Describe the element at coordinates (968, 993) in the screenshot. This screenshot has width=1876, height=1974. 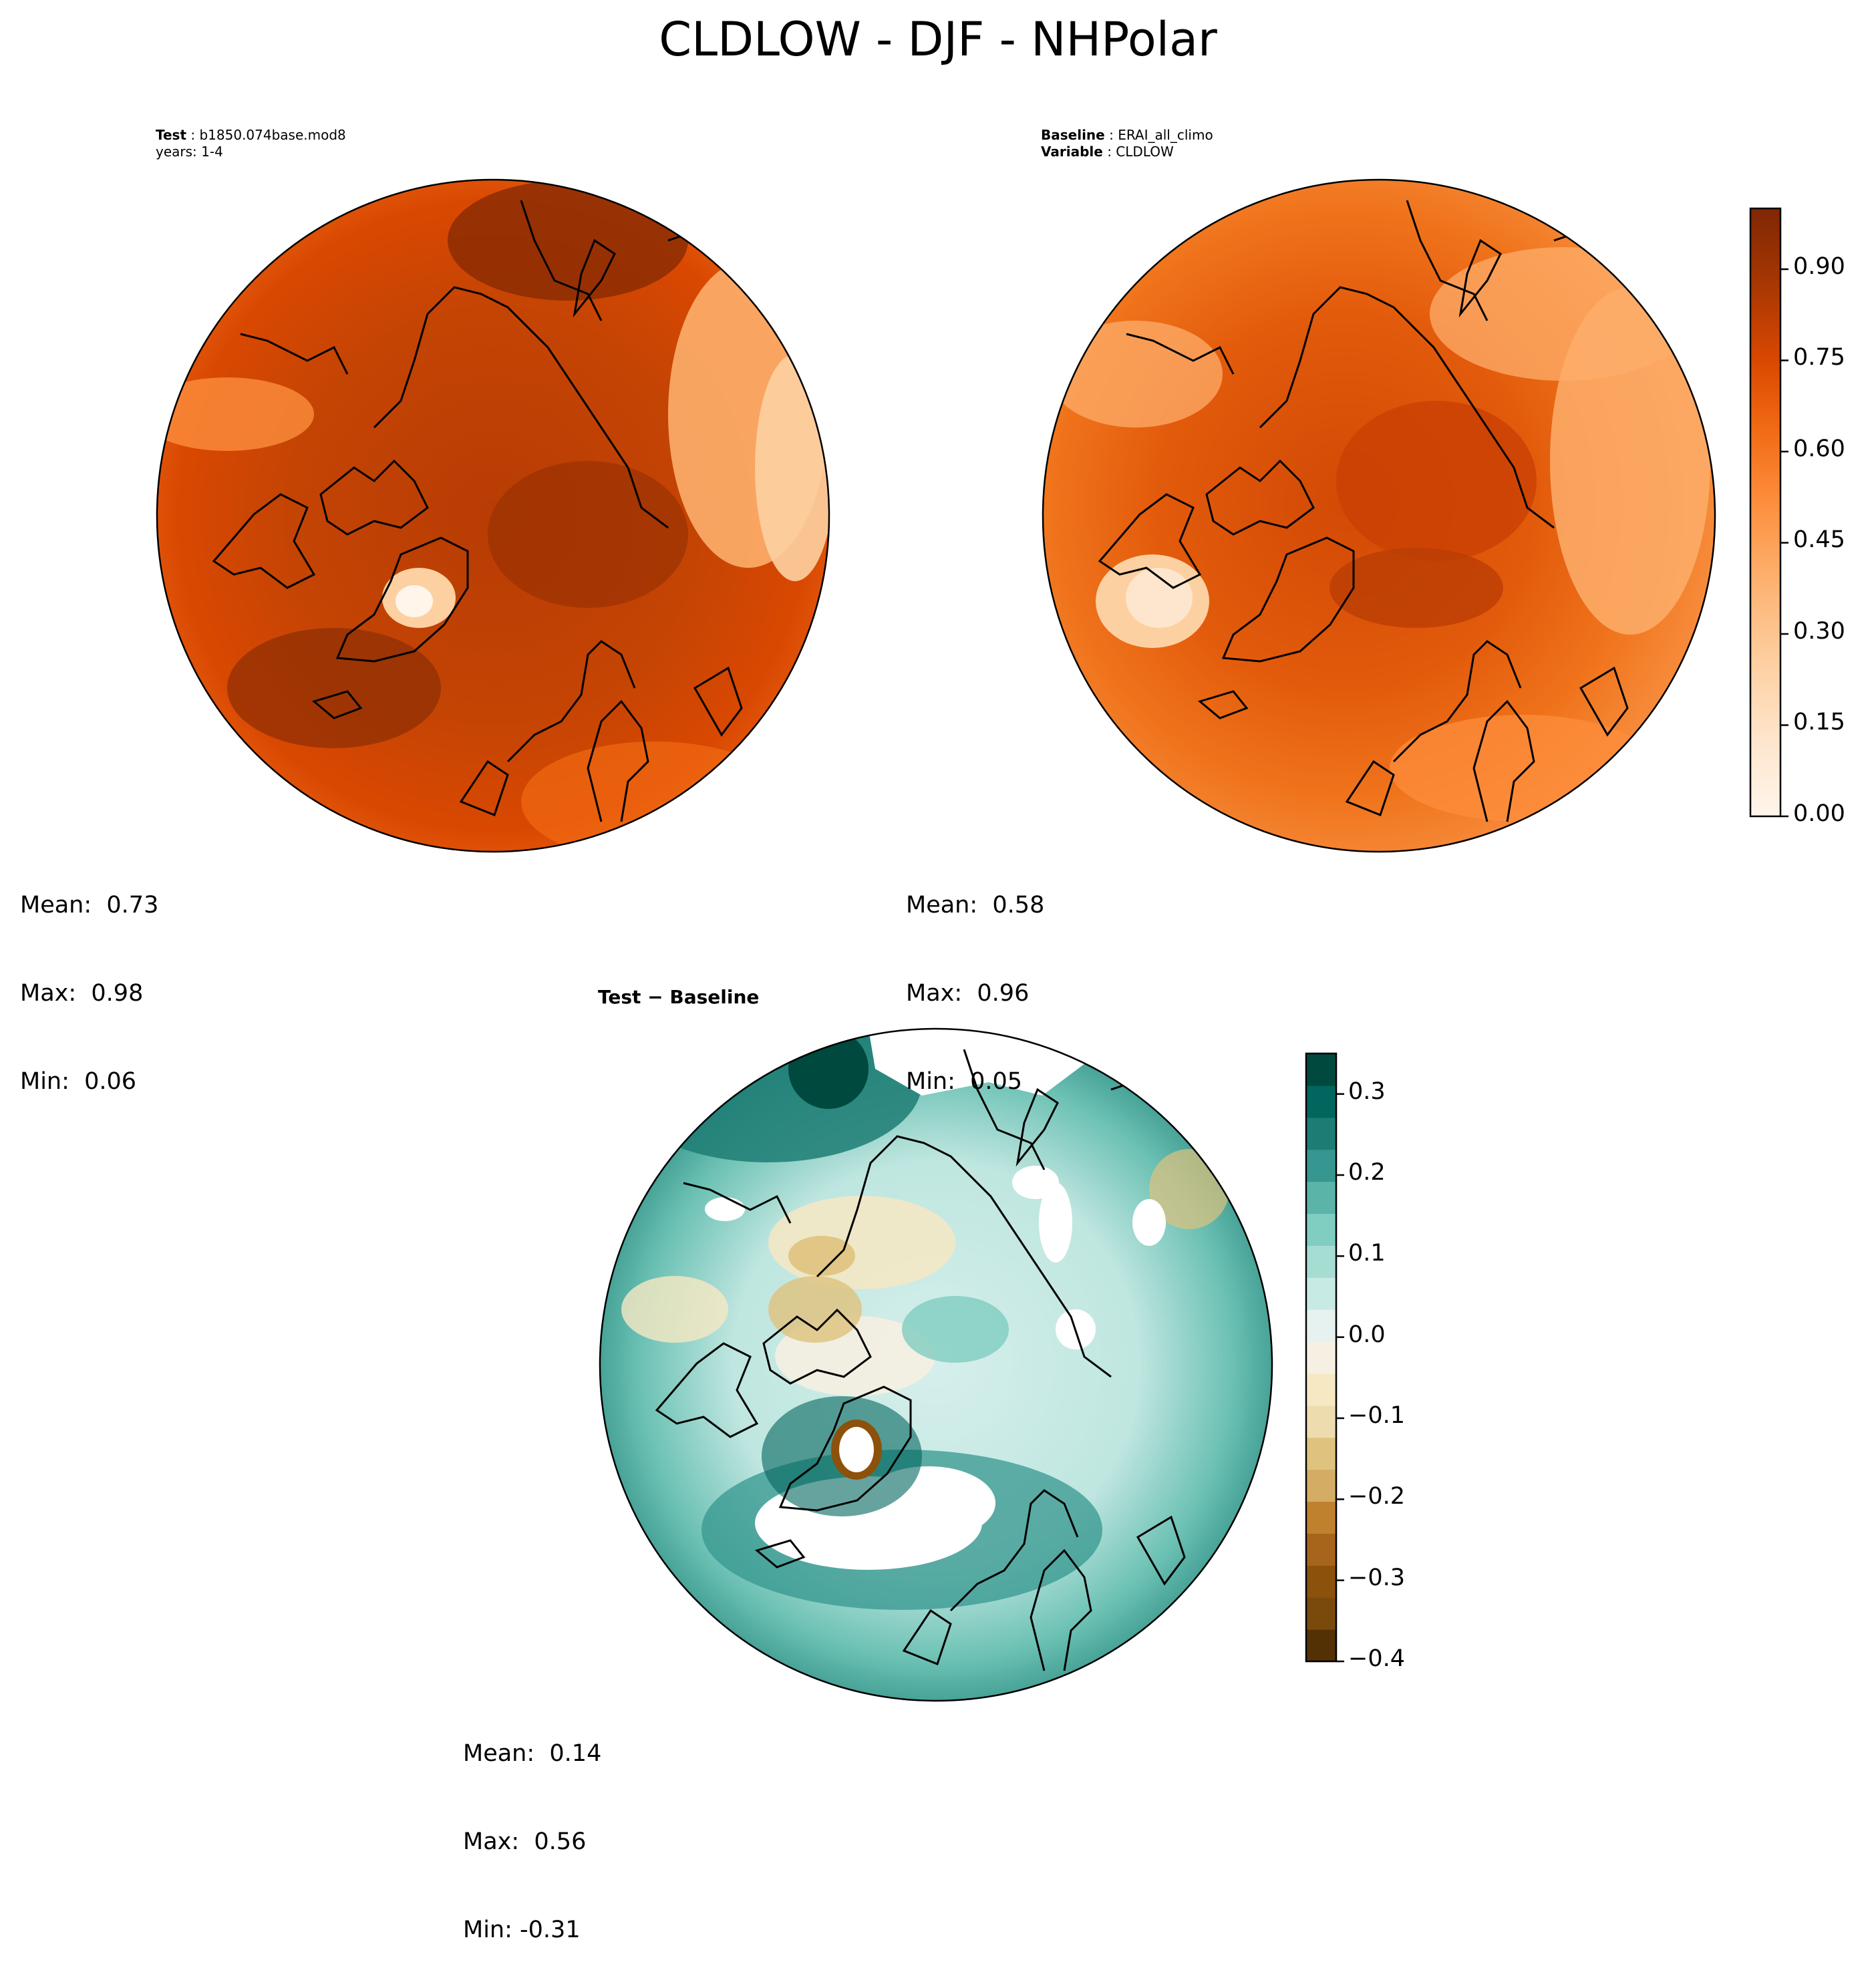
I see `baseline-max: Max: 0.96` at that location.